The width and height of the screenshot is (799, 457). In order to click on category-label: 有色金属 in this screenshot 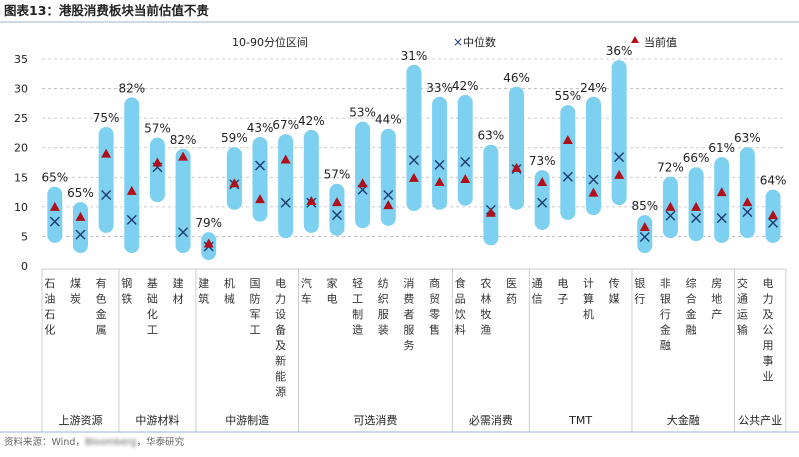, I will do `click(101, 306)`.